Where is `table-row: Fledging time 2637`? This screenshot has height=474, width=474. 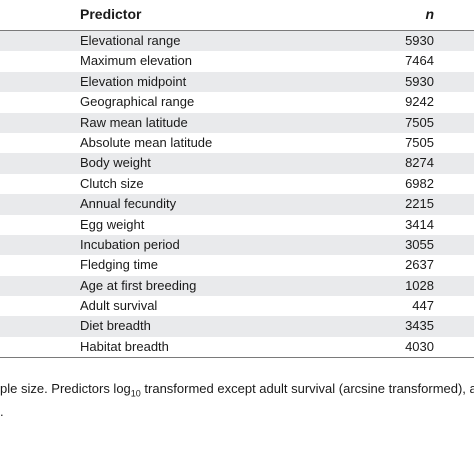
table-row: Fledging time 2637 is located at coordinates (237, 265).